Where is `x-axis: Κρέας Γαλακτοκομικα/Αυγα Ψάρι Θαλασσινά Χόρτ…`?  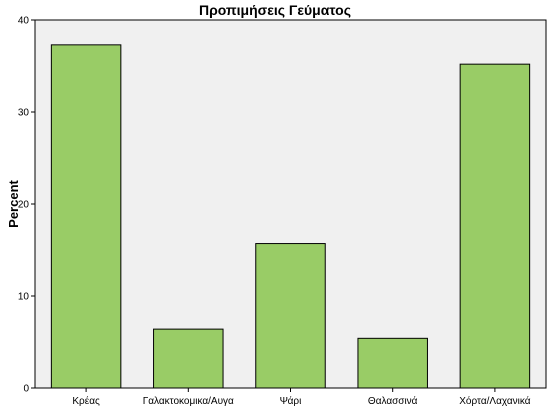 x-axis: Κρέας Γαλακτοκομικα/Αυγα Ψάρι Θαλασσινά Χόρτ… is located at coordinates (301, 397).